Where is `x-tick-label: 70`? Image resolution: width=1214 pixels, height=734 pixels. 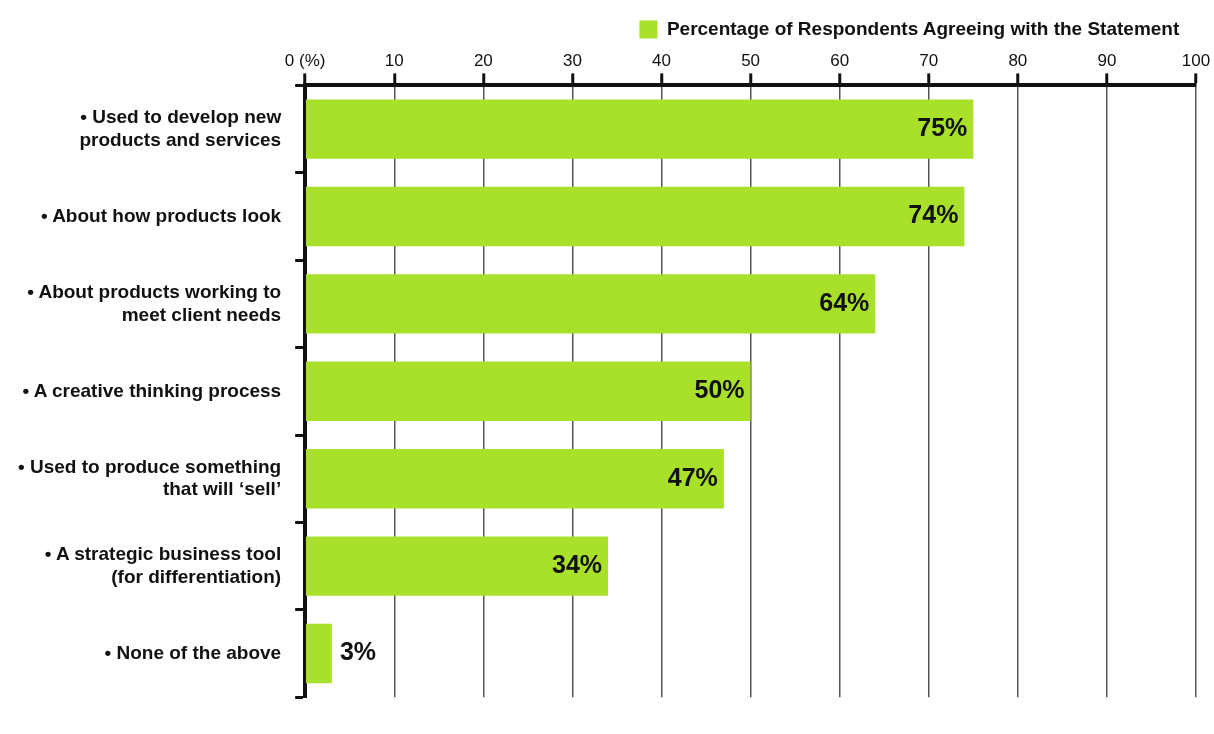 x-tick-label: 70 is located at coordinates (929, 60).